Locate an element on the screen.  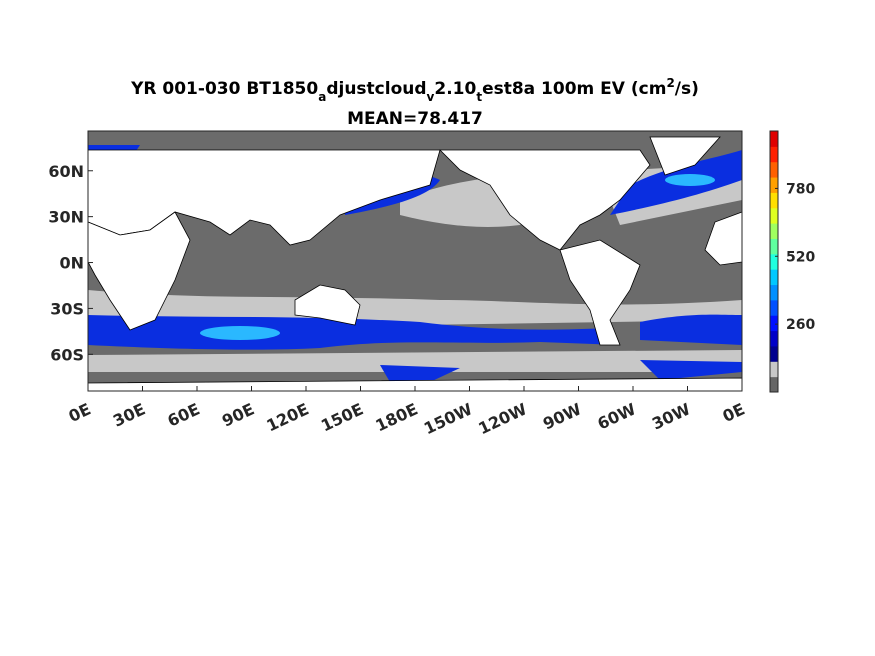
title-part: /s) is located at coordinates (687, 89).